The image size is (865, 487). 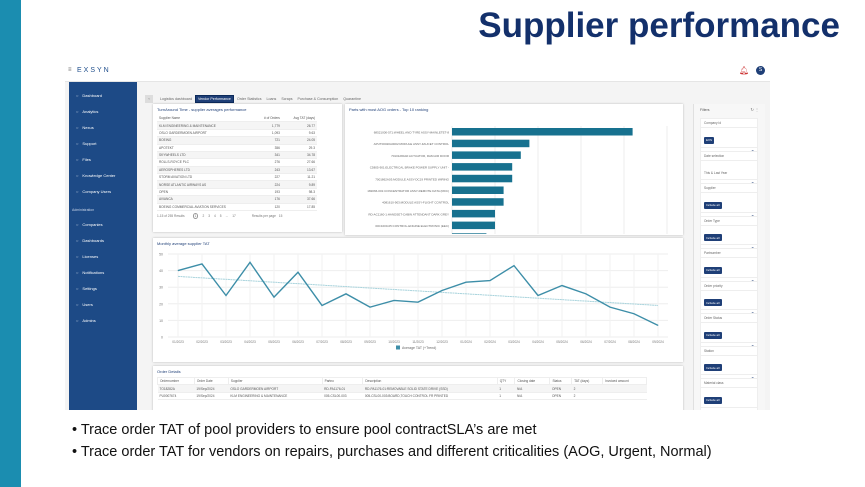 What do you see at coordinates (624, 381) in the screenshot?
I see `column-header: Invoiced amount` at bounding box center [624, 381].